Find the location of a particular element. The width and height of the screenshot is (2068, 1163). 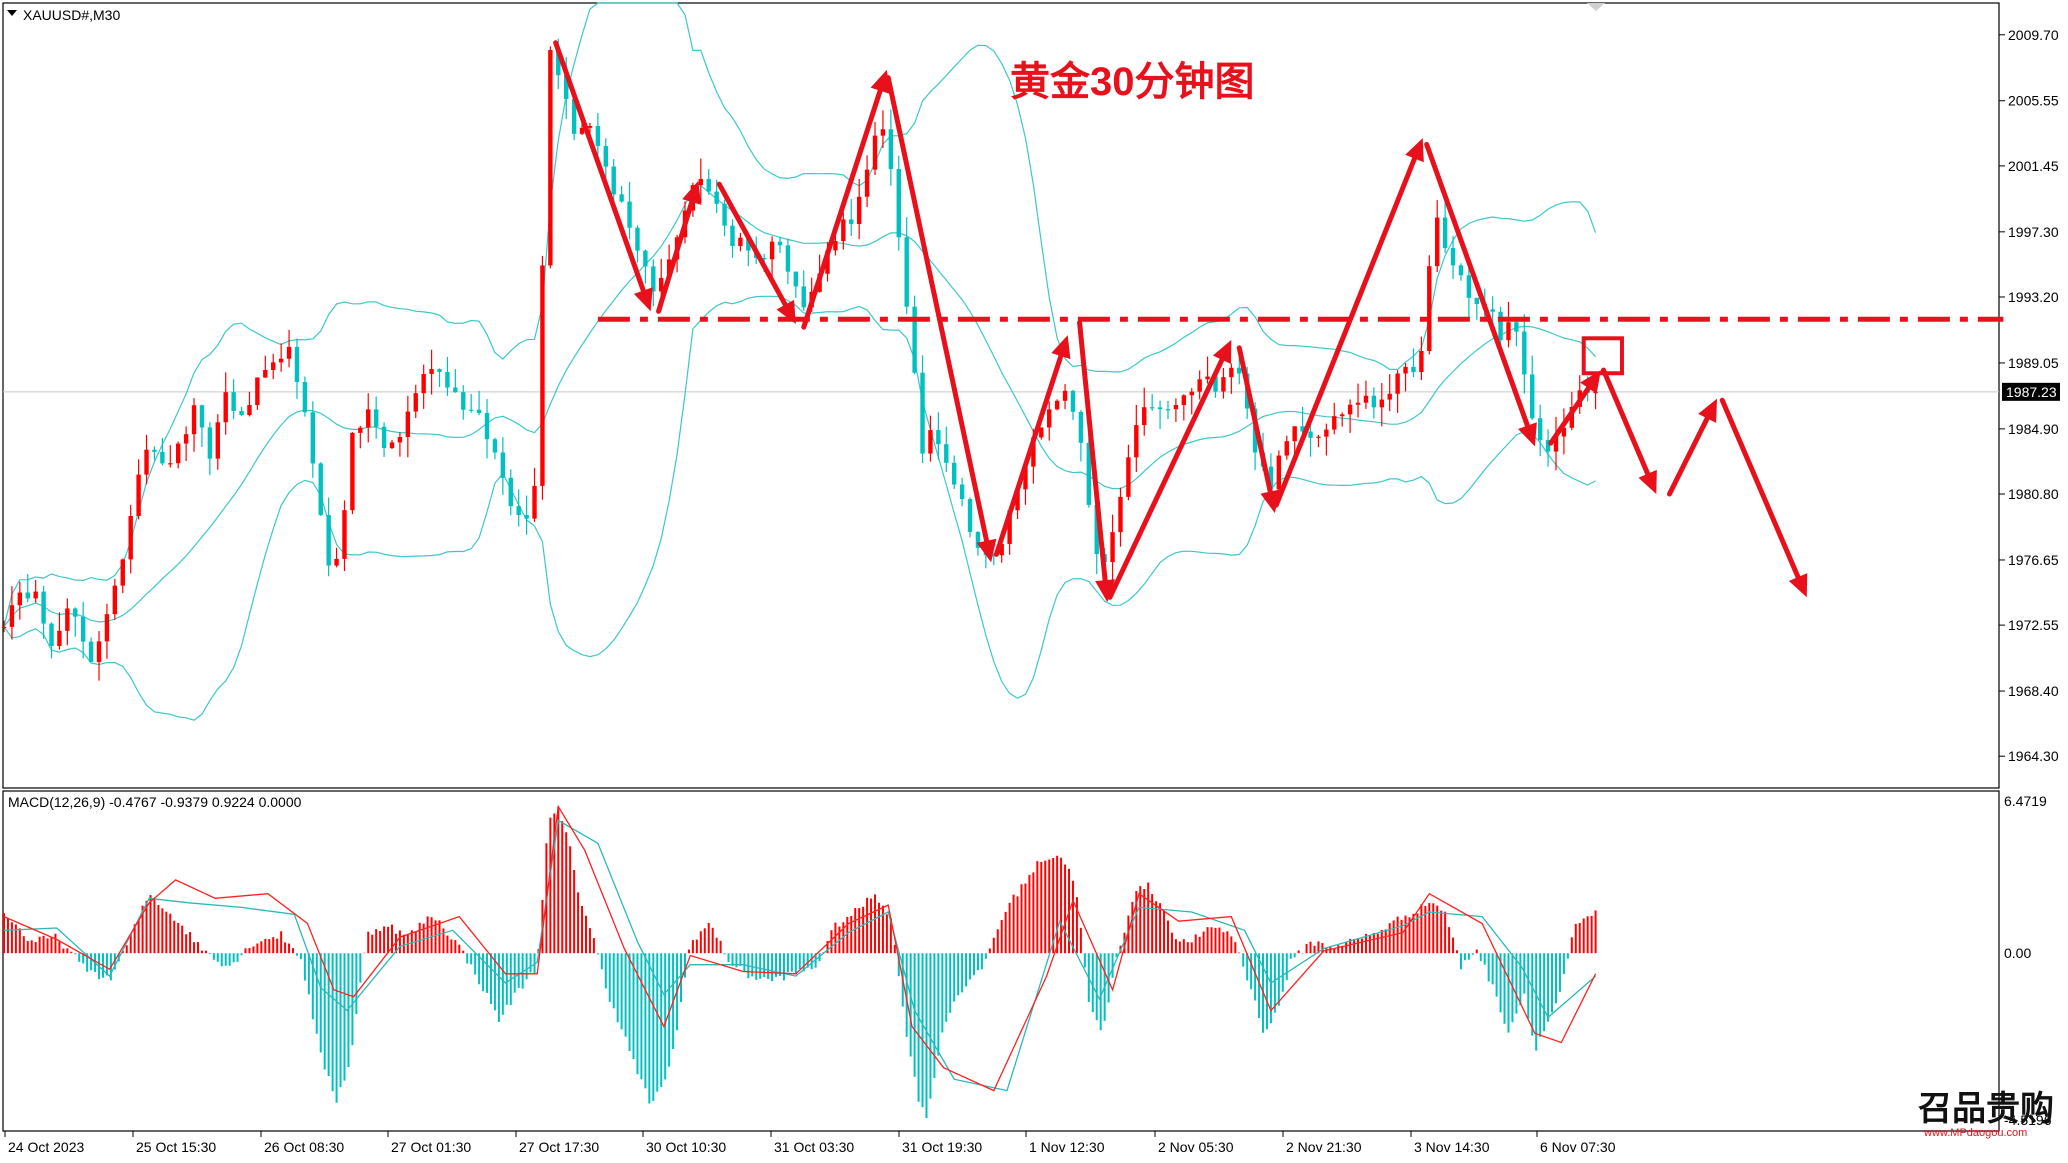

time-tick-label: 27 Oct 01:30 is located at coordinates (431, 1147).